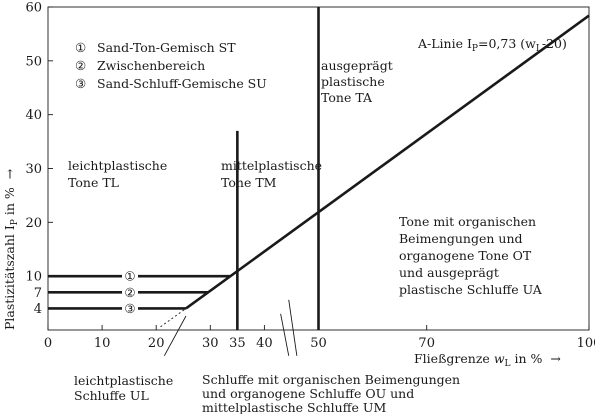  What do you see at coordinates (33, 115) in the screenshot?
I see `y-tick-label-40: 40` at bounding box center [33, 115].